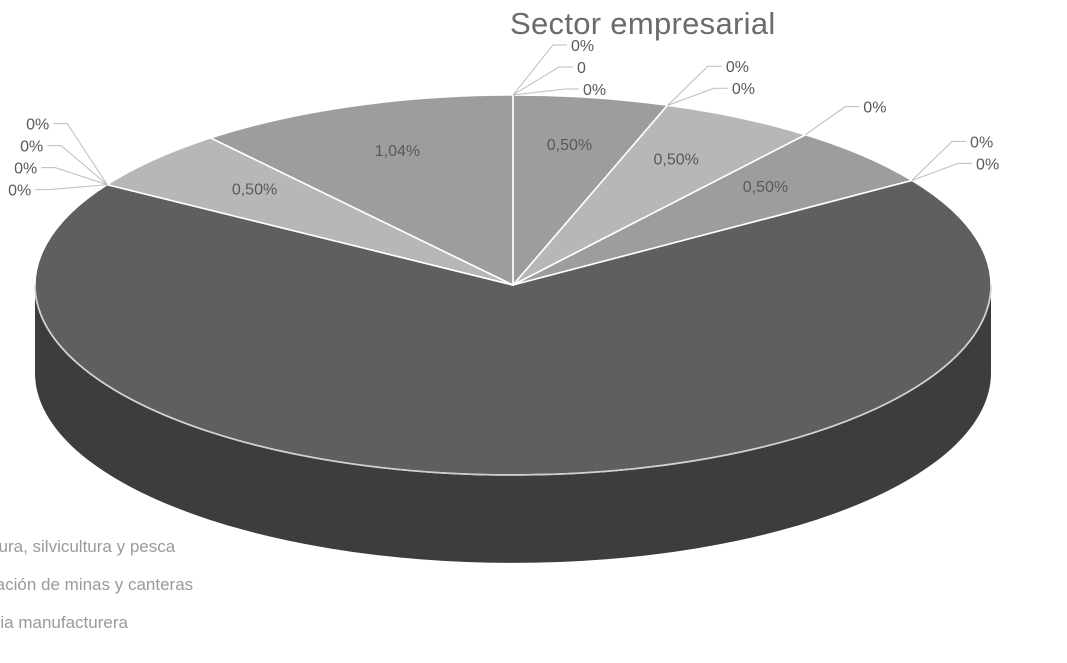  I want to click on legend-item: ltura, silvicultura y pesca, so click(88, 546).